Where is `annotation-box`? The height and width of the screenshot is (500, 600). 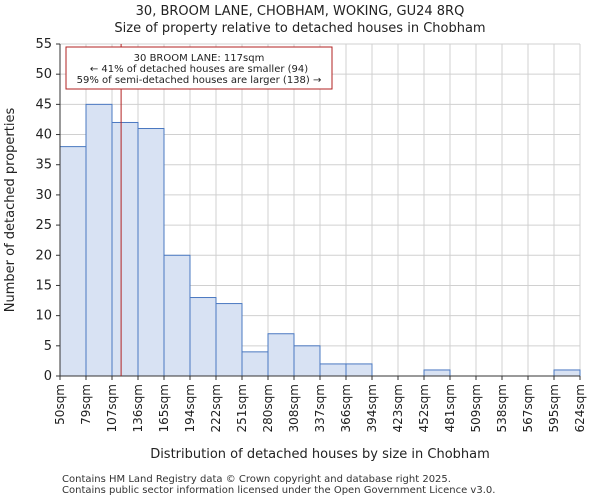 annotation-box is located at coordinates (199, 68).